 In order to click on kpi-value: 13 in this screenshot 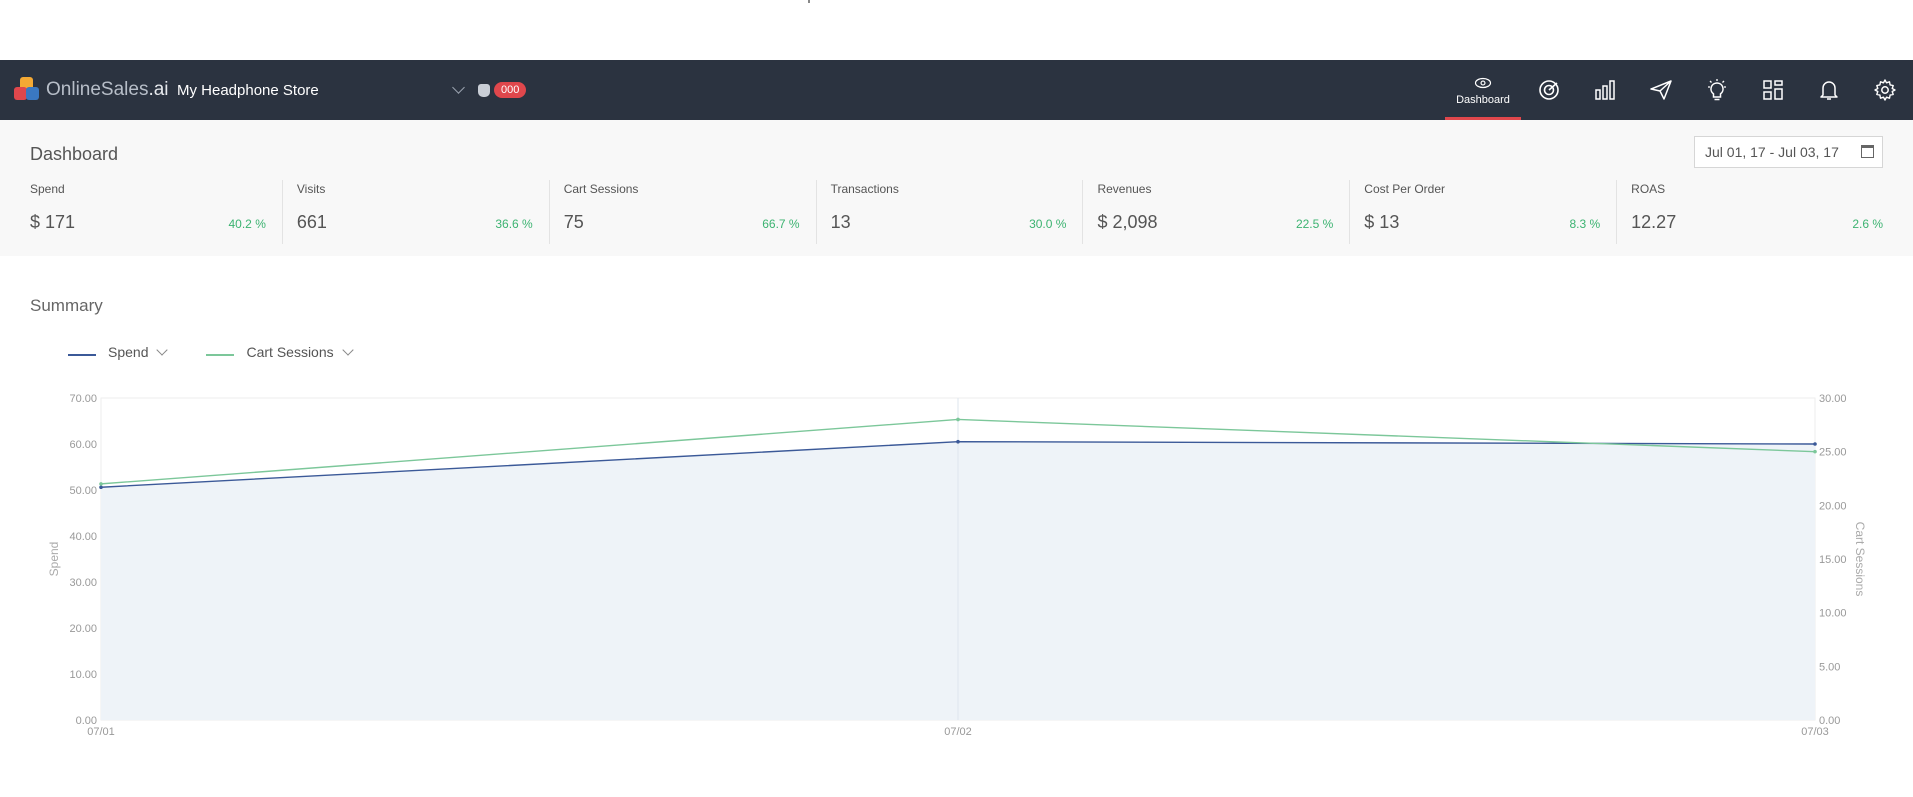, I will do `click(840, 222)`.